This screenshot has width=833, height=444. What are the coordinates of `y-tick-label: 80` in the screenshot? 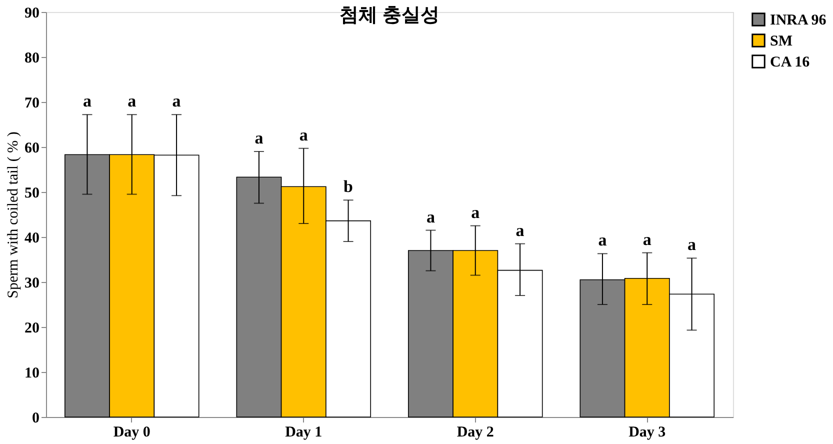 It's located at (32, 58).